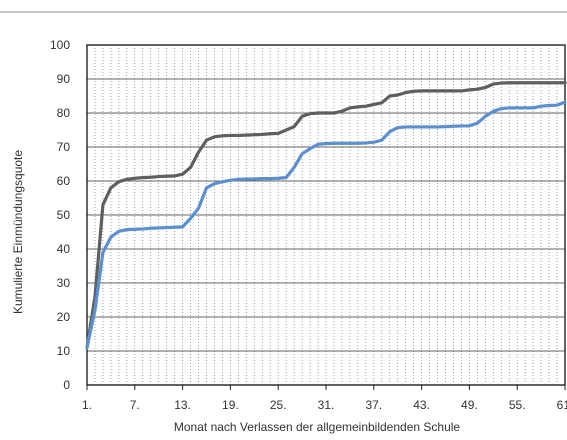 The width and height of the screenshot is (567, 440). What do you see at coordinates (230, 405) in the screenshot?
I see `x-tick-label: 19.` at bounding box center [230, 405].